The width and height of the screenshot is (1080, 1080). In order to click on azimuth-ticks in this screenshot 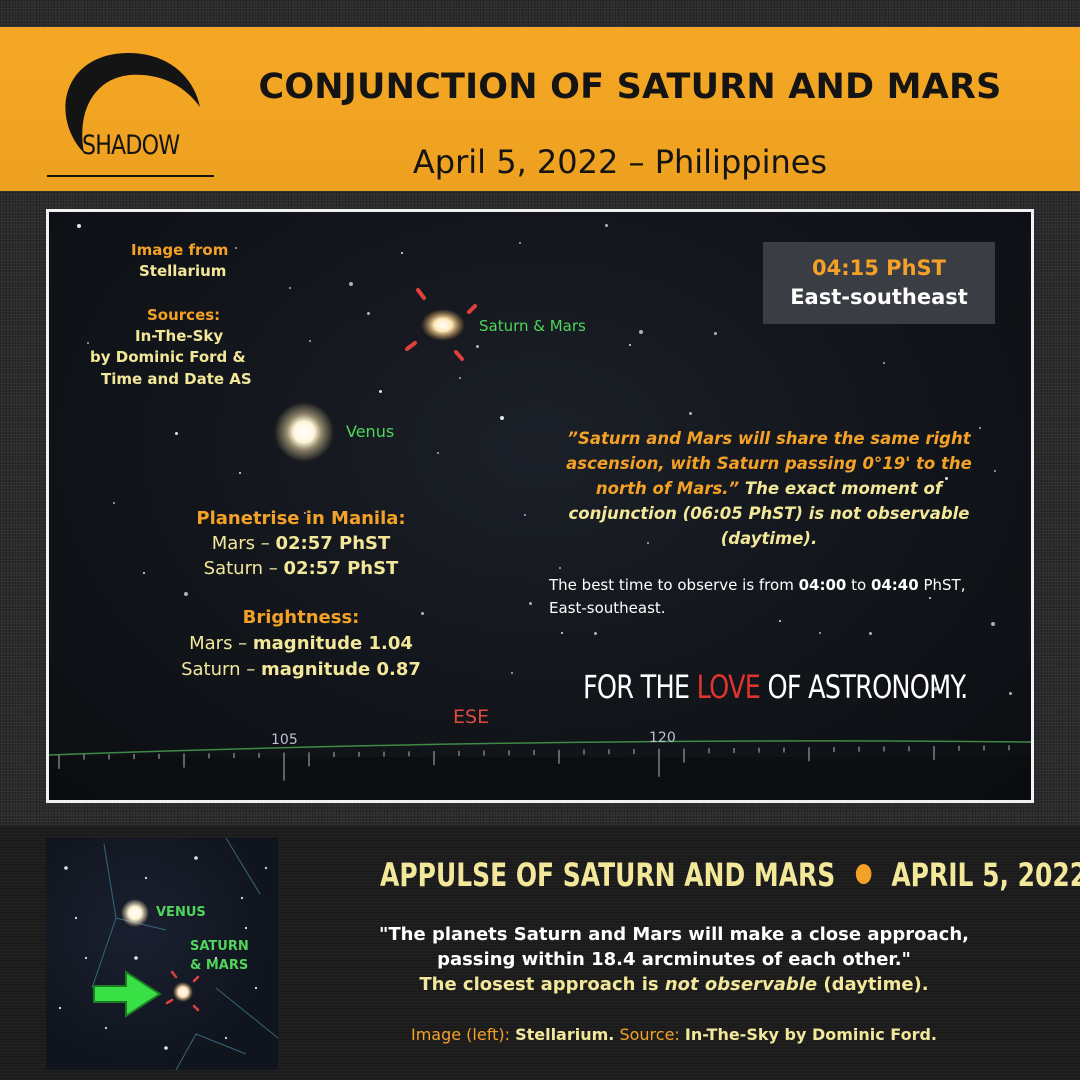, I will do `click(534, 763)`.